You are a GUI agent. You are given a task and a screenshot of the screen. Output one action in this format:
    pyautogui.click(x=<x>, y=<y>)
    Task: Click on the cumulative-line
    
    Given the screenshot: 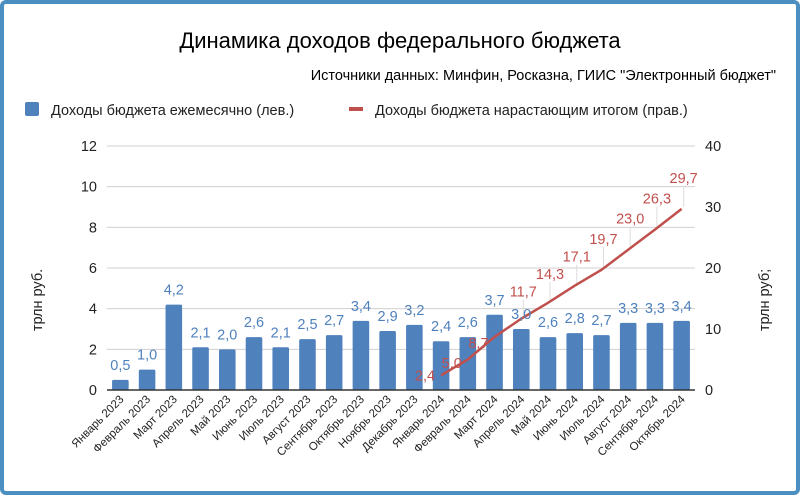 What is the action you would take?
    pyautogui.click(x=561, y=292)
    